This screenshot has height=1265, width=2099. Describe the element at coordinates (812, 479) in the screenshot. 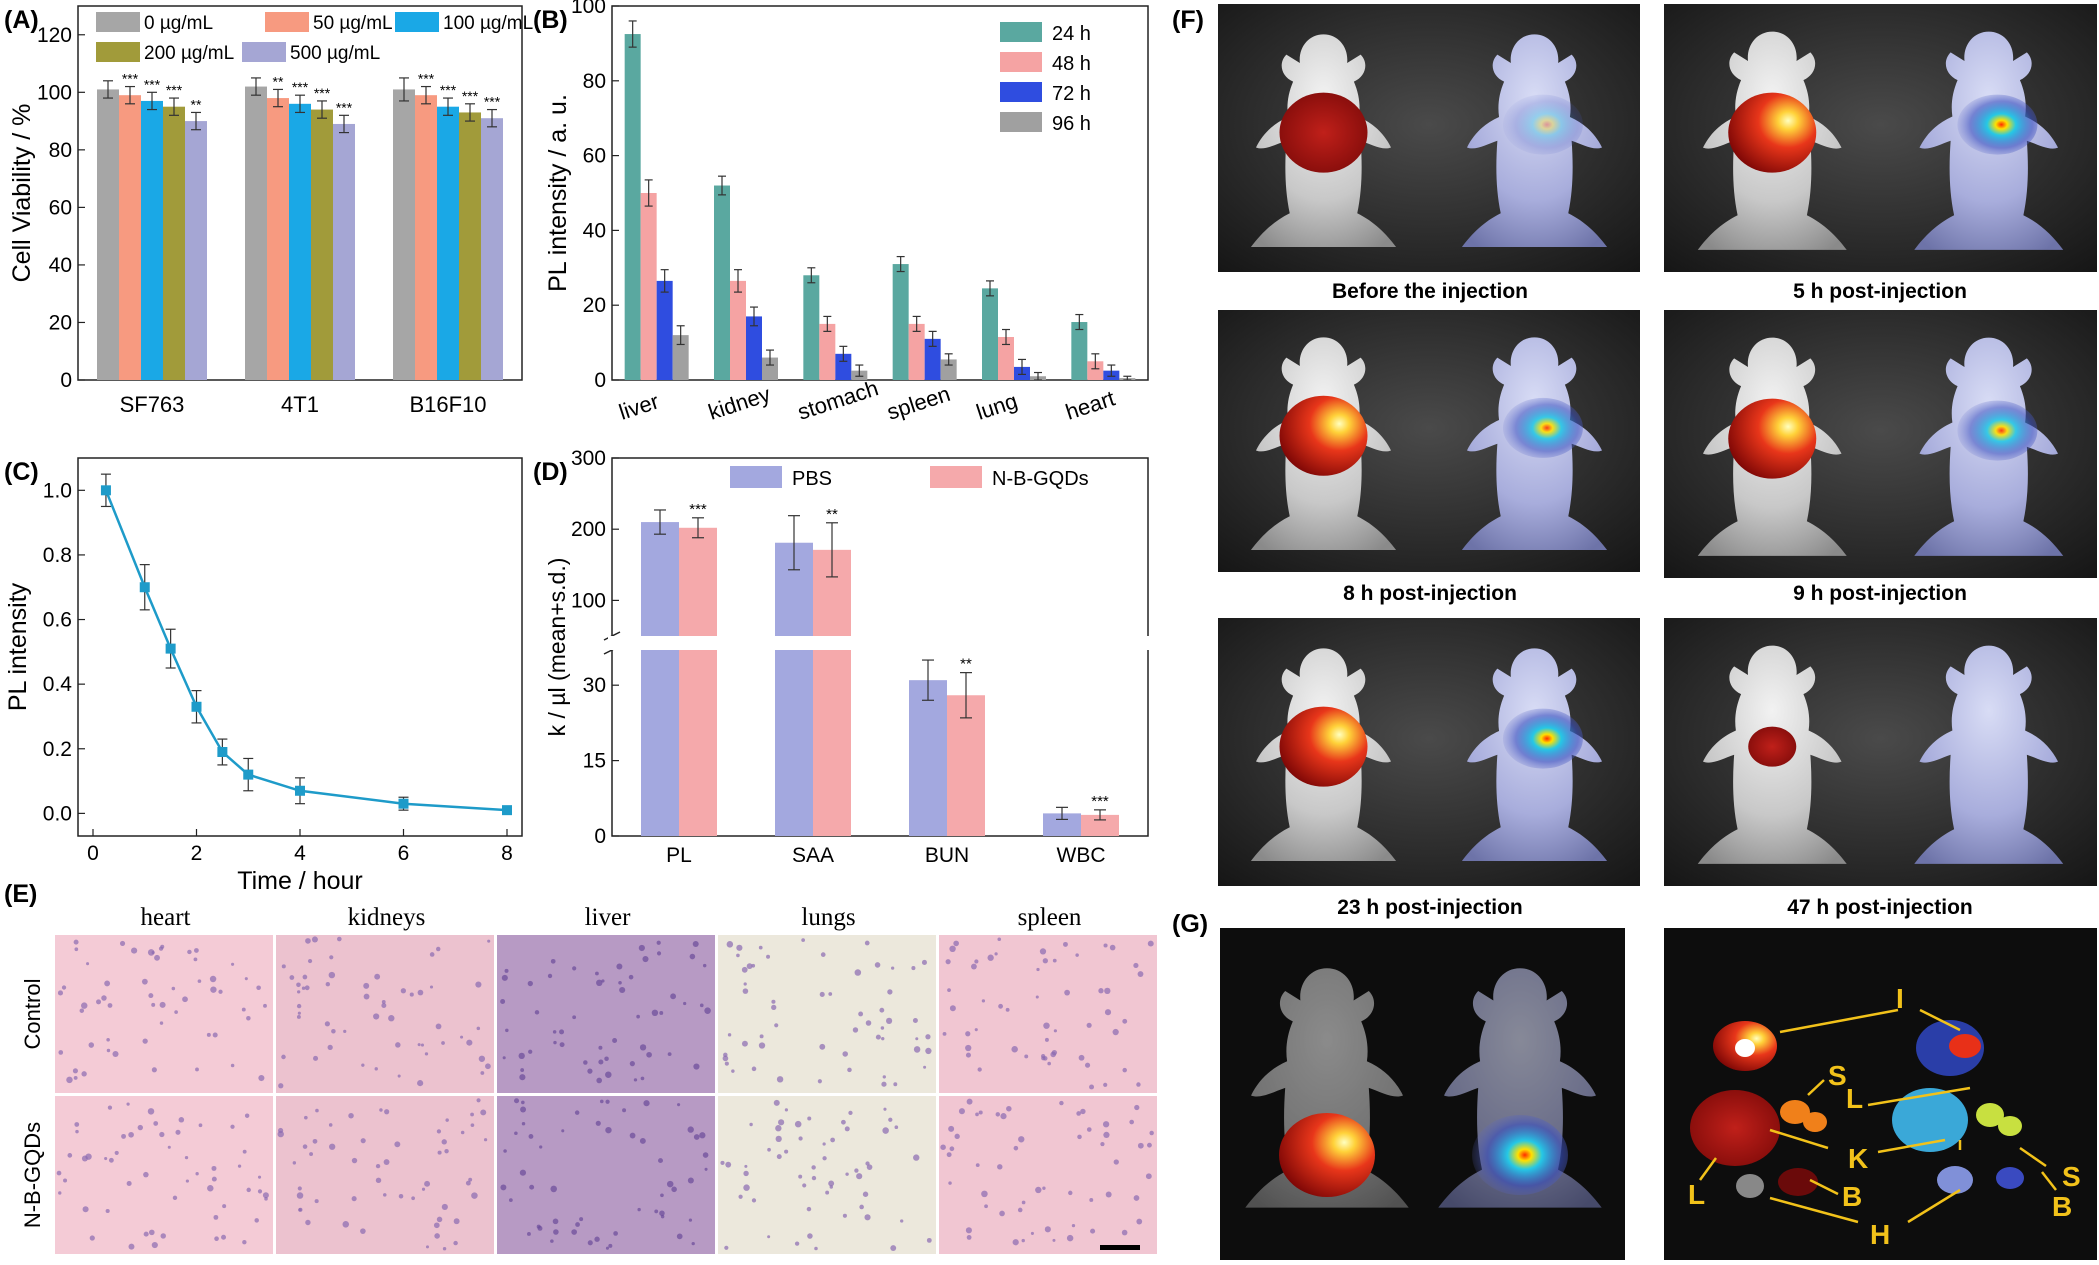

I see `legend-label: PBS` at that location.